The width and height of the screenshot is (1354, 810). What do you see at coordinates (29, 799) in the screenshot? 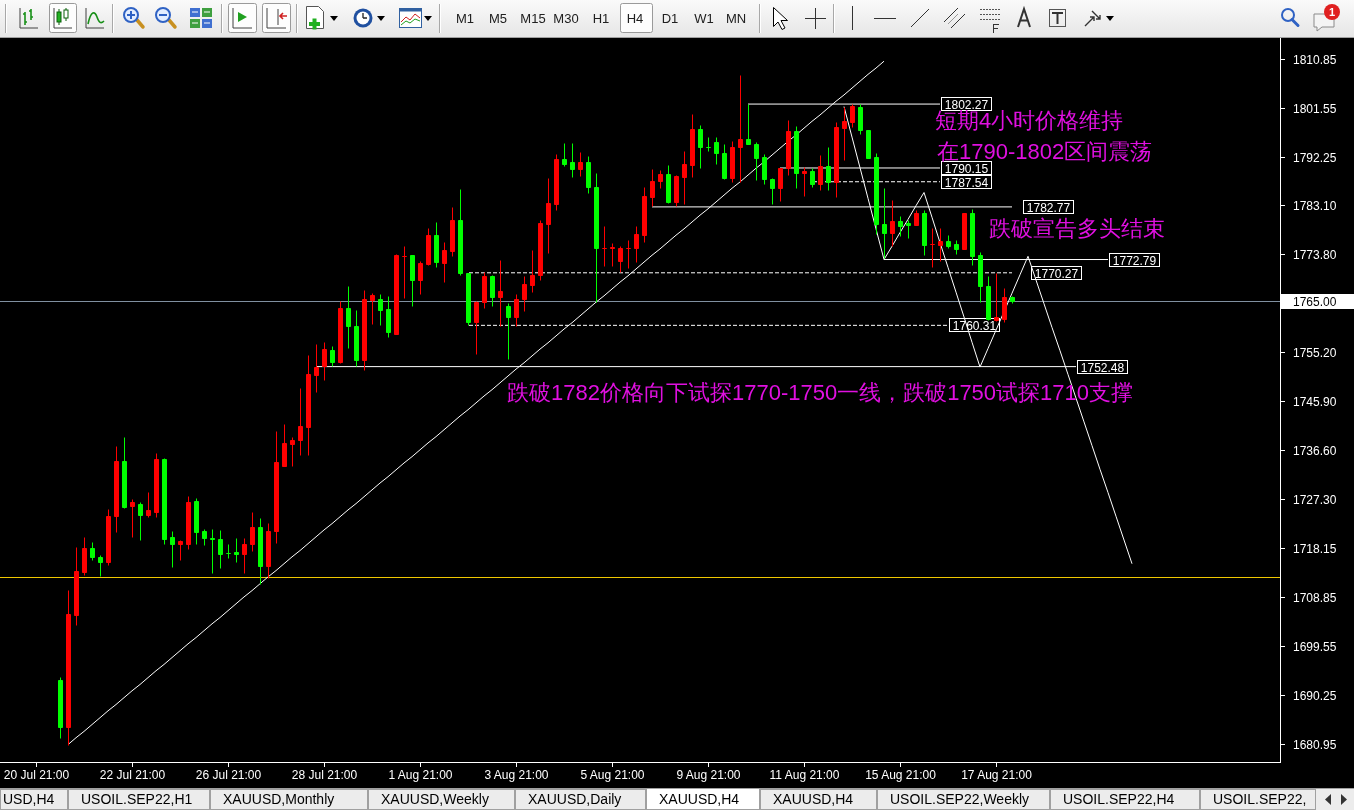
I see `text: USD,H4` at bounding box center [29, 799].